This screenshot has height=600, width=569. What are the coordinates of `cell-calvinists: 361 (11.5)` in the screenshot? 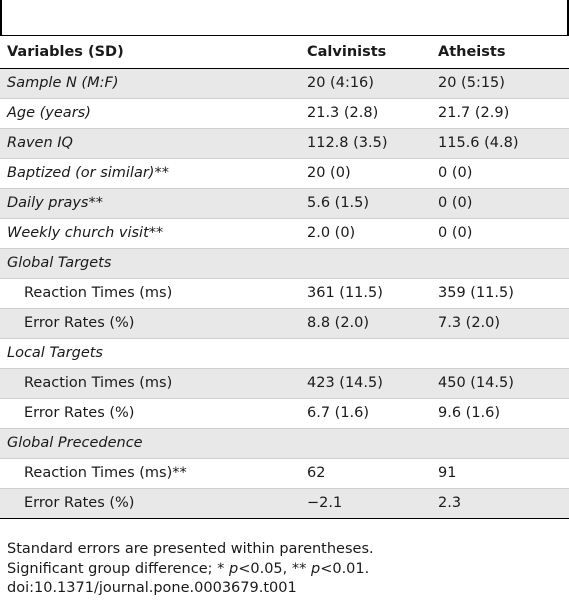 It's located at (365, 293).